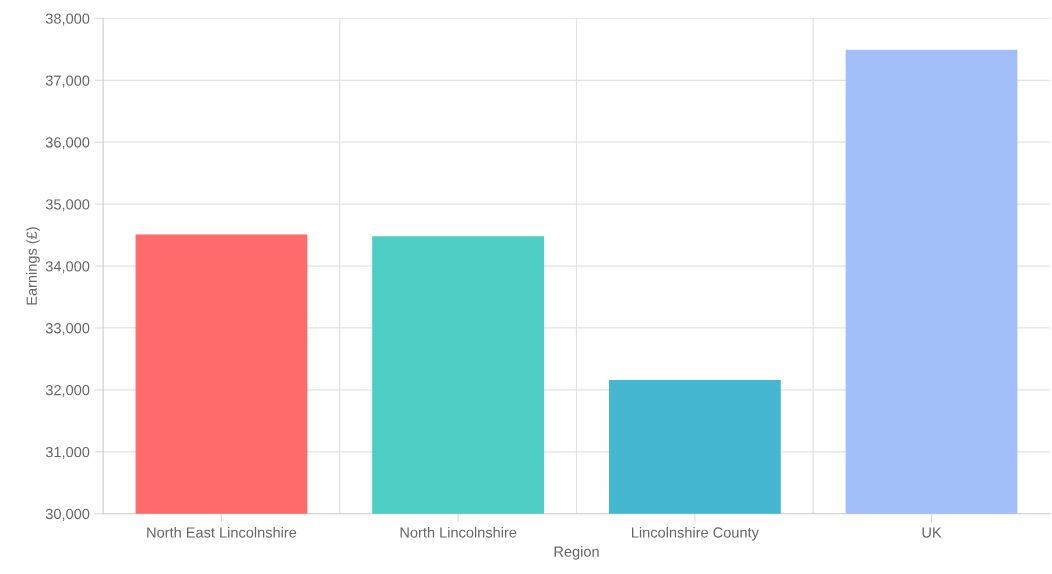 This screenshot has width=1052, height=574. What do you see at coordinates (932, 532) in the screenshot?
I see `x-tick-label: UK` at bounding box center [932, 532].